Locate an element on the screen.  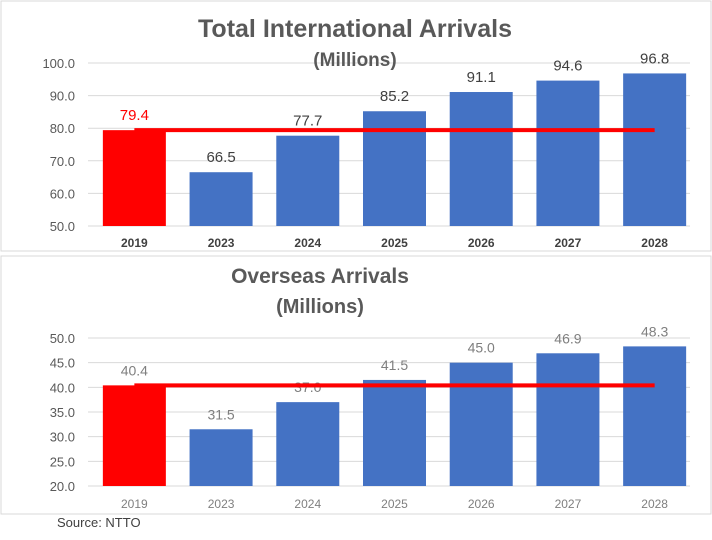
data-label: 91.1 is located at coordinates (481, 77).